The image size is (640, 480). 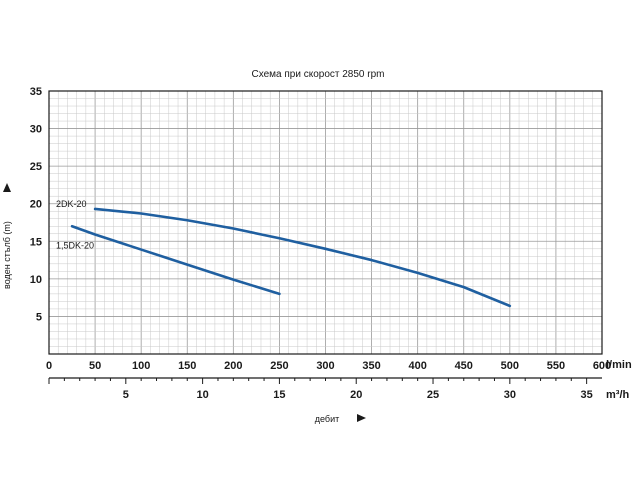 I want to click on y-axis-arrow-icon, so click(x=7, y=187).